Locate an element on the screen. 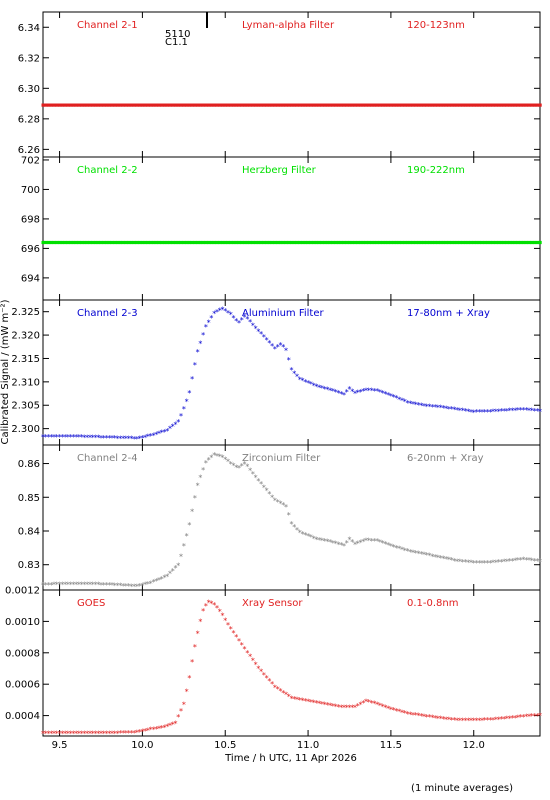 The width and height of the screenshot is (550, 800). y-tick-label: 2.305 is located at coordinates (25, 406).